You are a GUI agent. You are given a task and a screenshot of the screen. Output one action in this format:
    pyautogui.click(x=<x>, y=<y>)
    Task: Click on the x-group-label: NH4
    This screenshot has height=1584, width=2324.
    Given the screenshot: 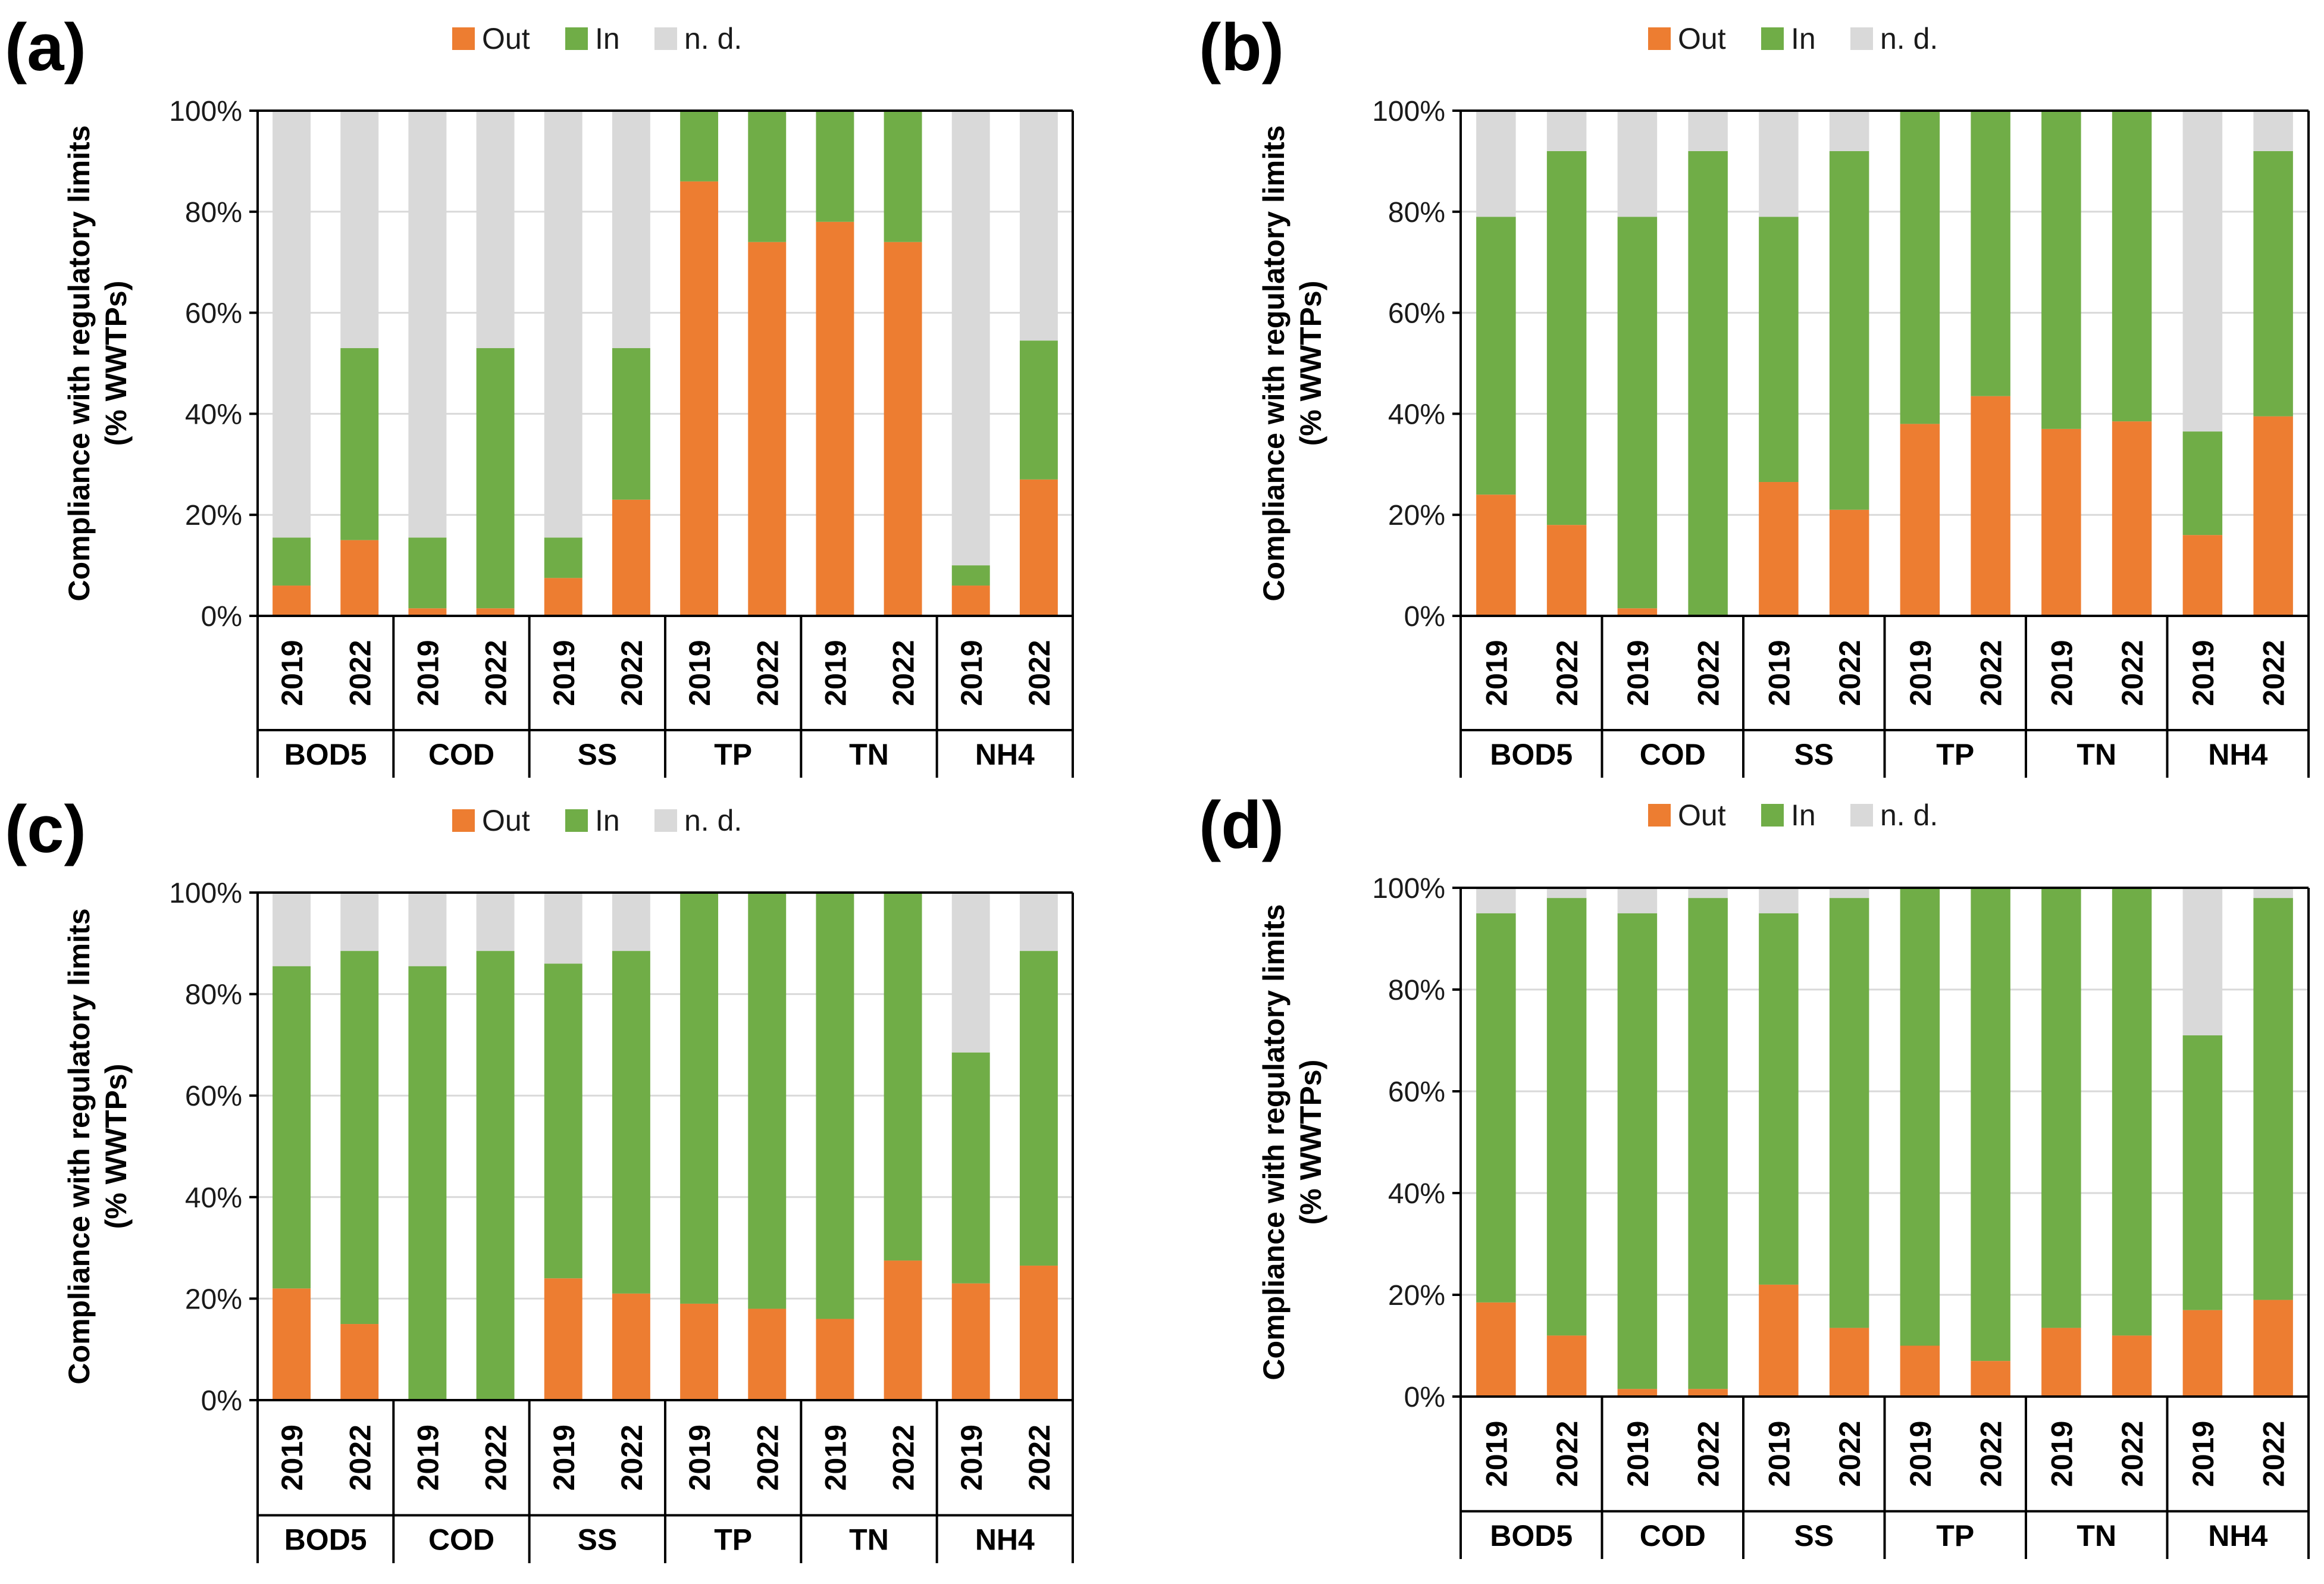 What is the action you would take?
    pyautogui.click(x=2237, y=755)
    